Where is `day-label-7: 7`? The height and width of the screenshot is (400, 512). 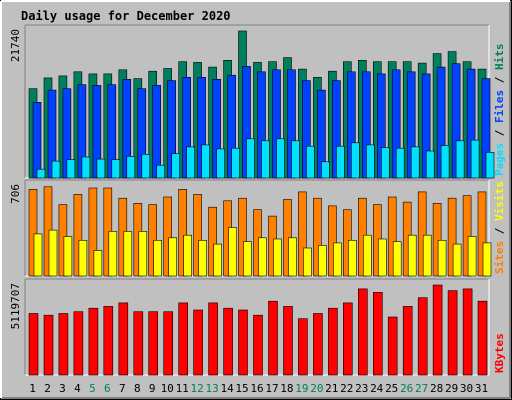
day-label-7: 7 is located at coordinates (122, 388).